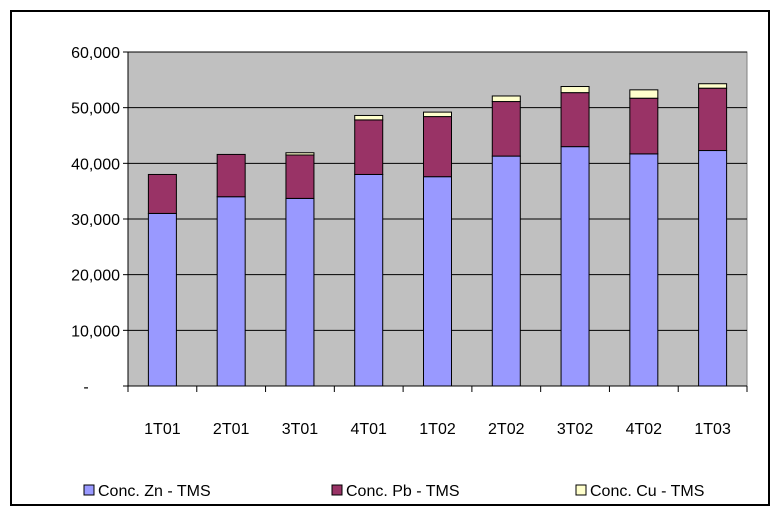 The width and height of the screenshot is (772, 509). Describe the element at coordinates (95, 331) in the screenshot. I see `y-tick-label: 10,000` at that location.